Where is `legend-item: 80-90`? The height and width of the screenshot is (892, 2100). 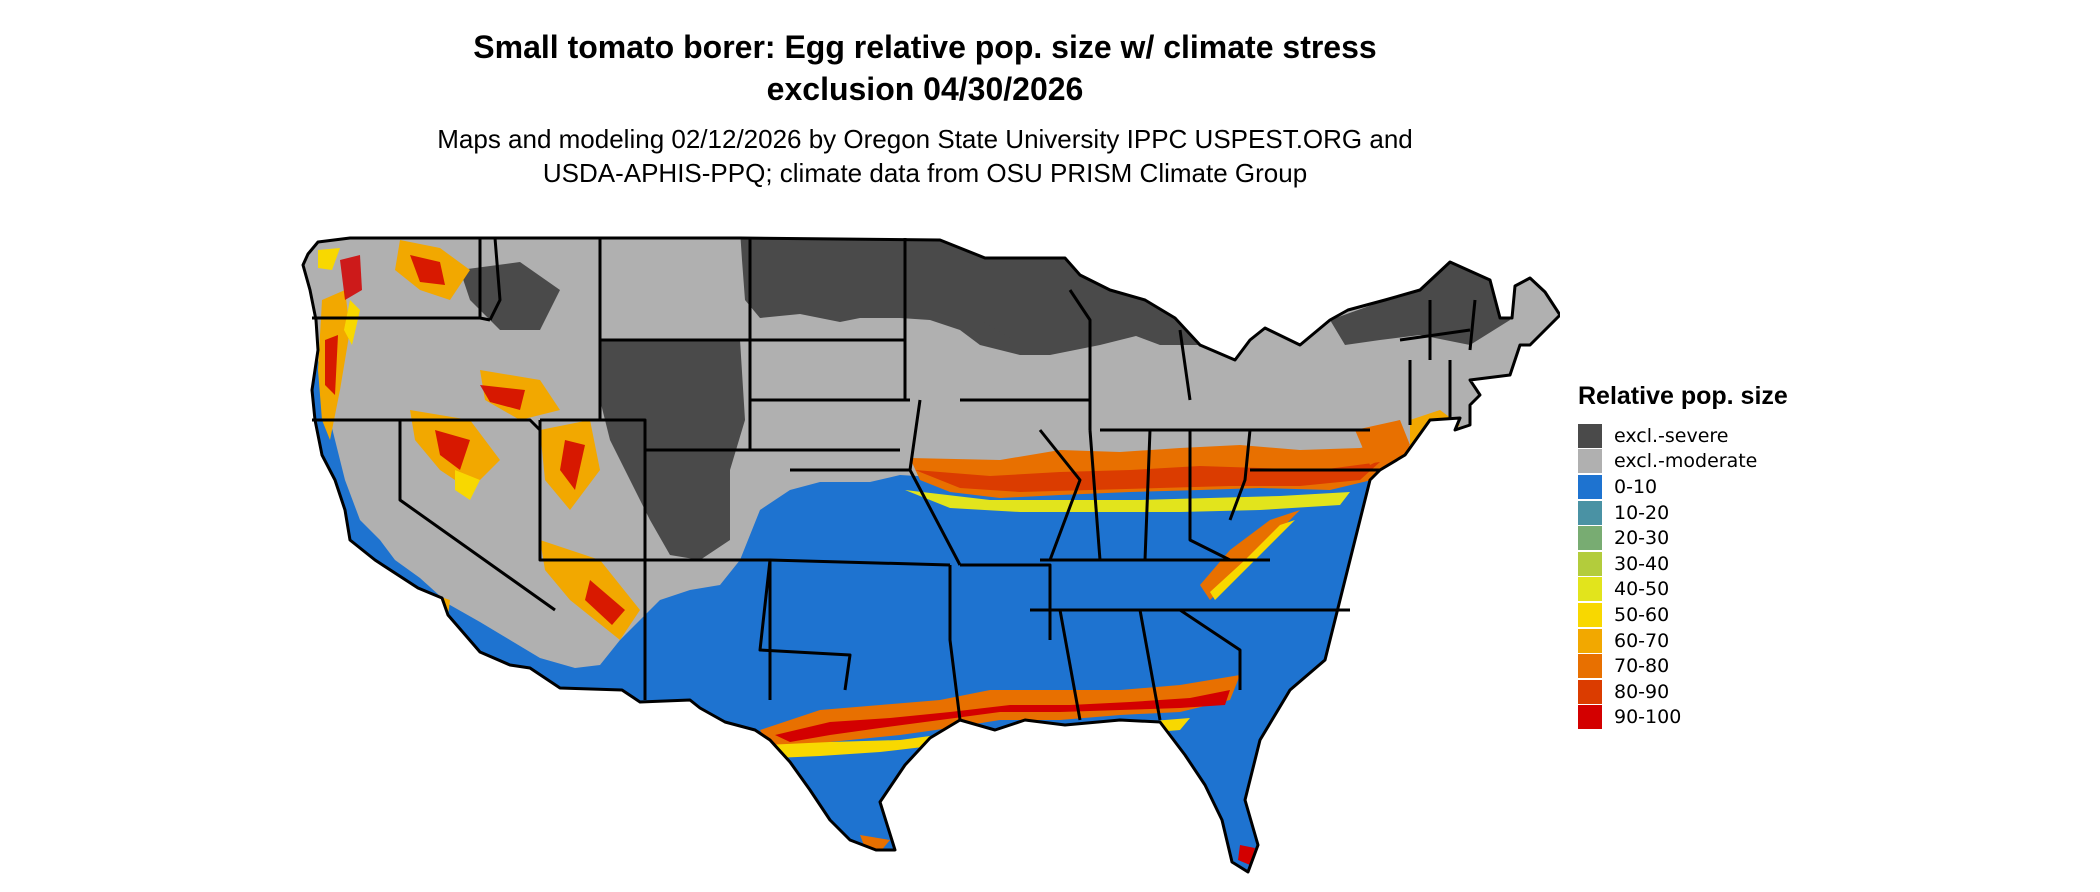 legend-item: 80-90 is located at coordinates (1683, 692).